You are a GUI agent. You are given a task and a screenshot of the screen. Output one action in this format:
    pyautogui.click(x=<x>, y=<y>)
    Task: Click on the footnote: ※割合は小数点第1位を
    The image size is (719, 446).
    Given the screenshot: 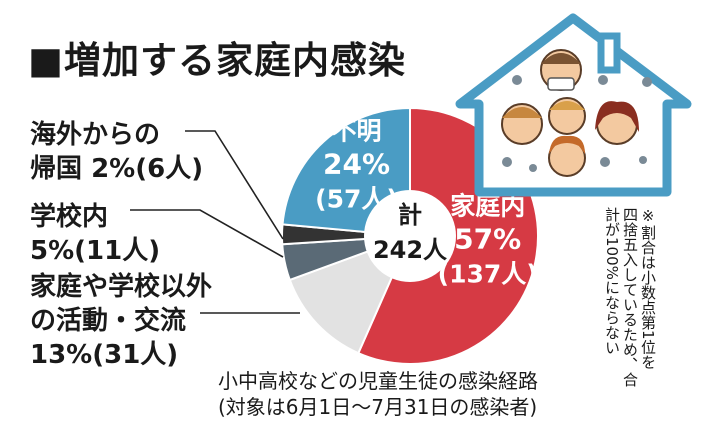 What is the action you would take?
    pyautogui.click(x=648, y=288)
    